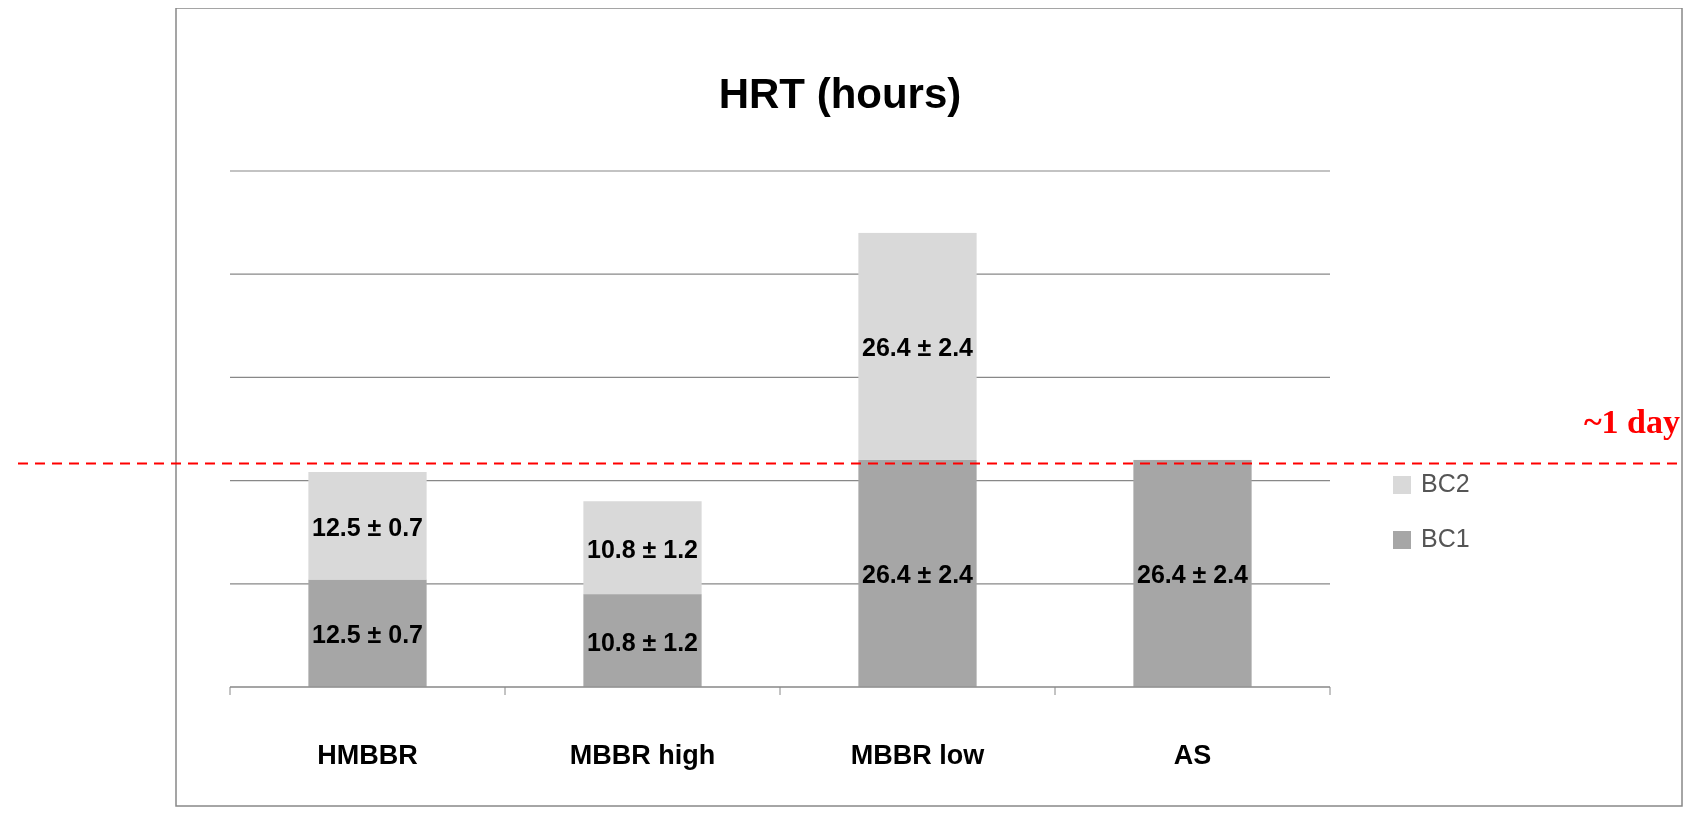 Image resolution: width=1696 pixels, height=814 pixels. What do you see at coordinates (1192, 755) in the screenshot?
I see `x-tick-label: AS` at bounding box center [1192, 755].